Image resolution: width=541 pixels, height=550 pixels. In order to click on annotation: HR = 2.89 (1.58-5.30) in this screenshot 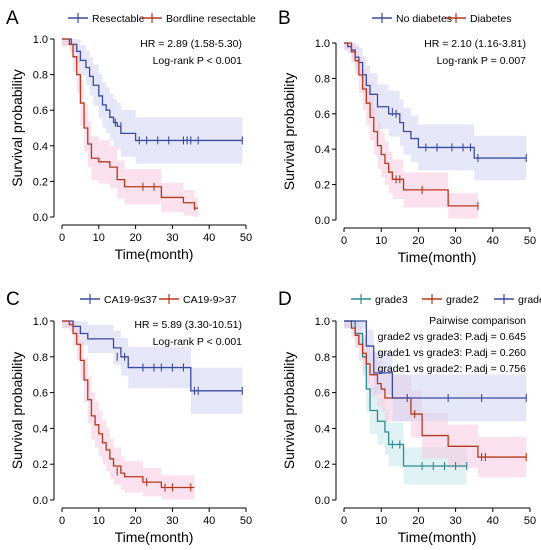, I will do `click(191, 44)`.